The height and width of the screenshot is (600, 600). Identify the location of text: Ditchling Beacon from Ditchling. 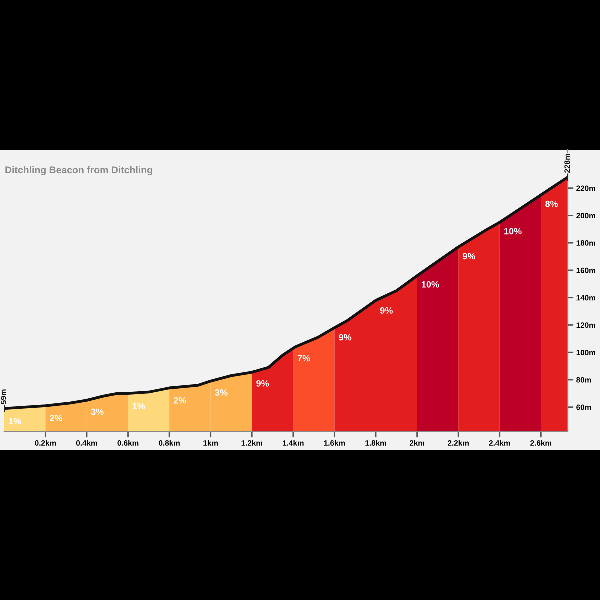
(79, 171).